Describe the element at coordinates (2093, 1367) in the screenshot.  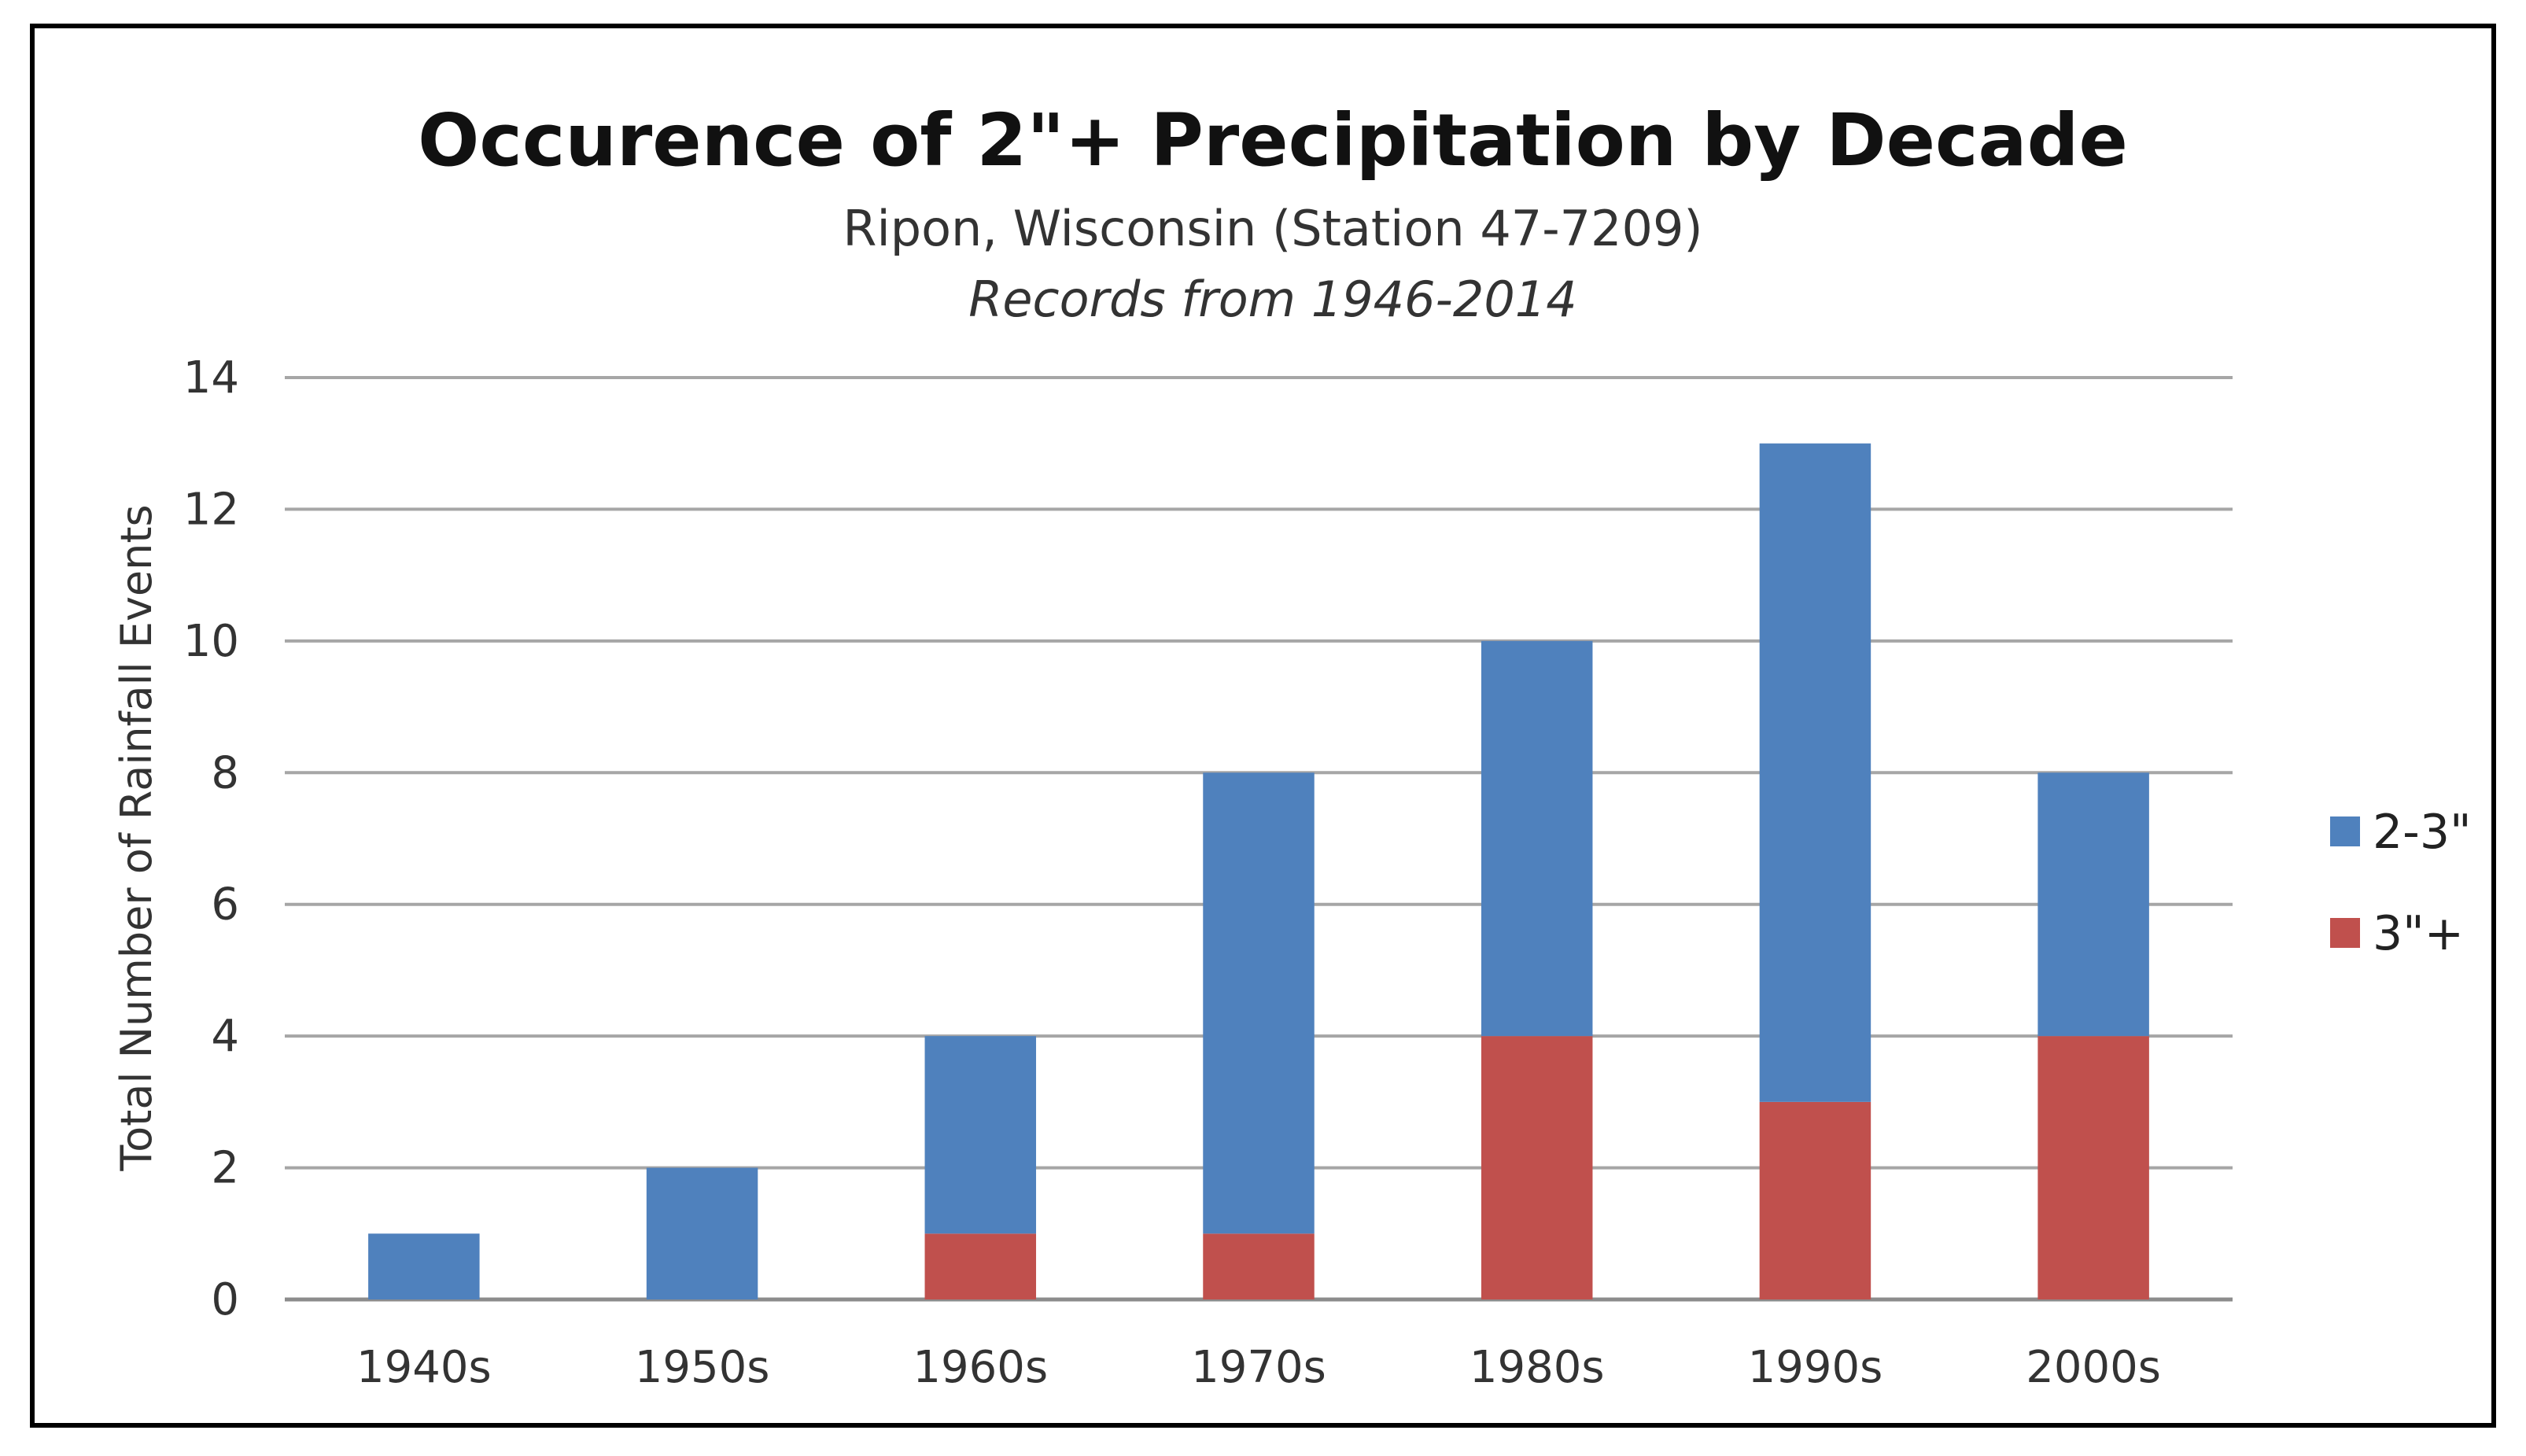
I see `x-tick-label: 2000s` at that location.